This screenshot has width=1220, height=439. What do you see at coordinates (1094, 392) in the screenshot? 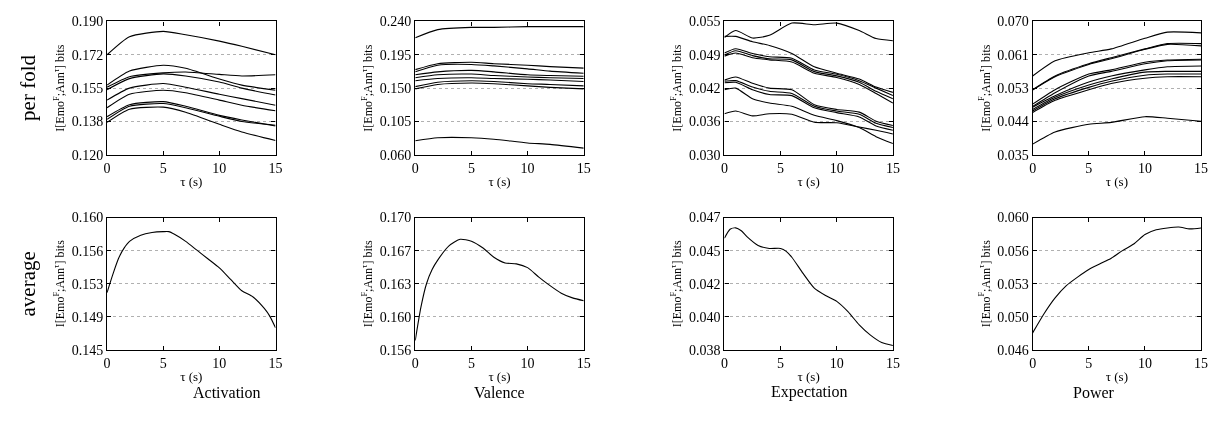
I see `text: Power` at bounding box center [1094, 392].